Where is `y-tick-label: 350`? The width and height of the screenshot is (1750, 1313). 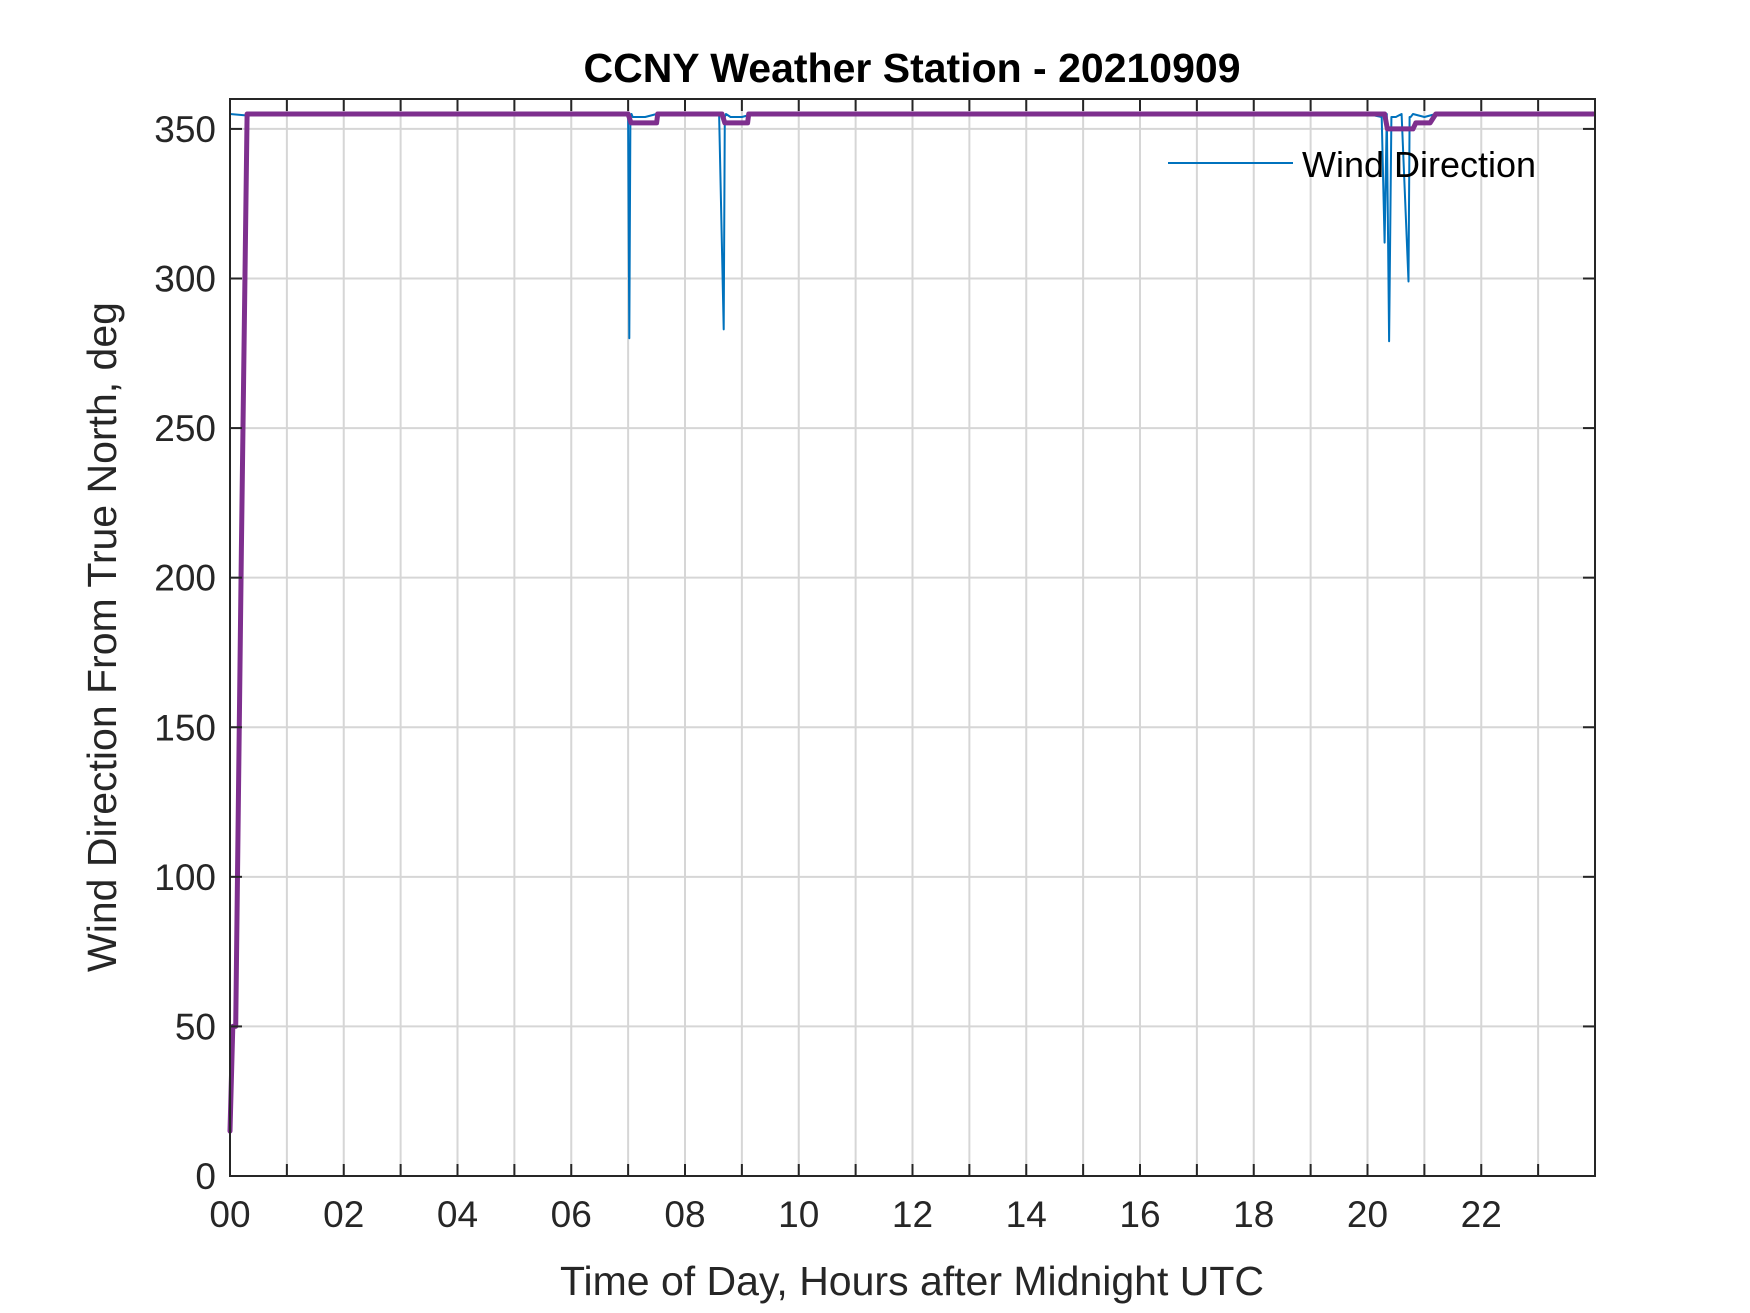 y-tick-label: 350 is located at coordinates (185, 129).